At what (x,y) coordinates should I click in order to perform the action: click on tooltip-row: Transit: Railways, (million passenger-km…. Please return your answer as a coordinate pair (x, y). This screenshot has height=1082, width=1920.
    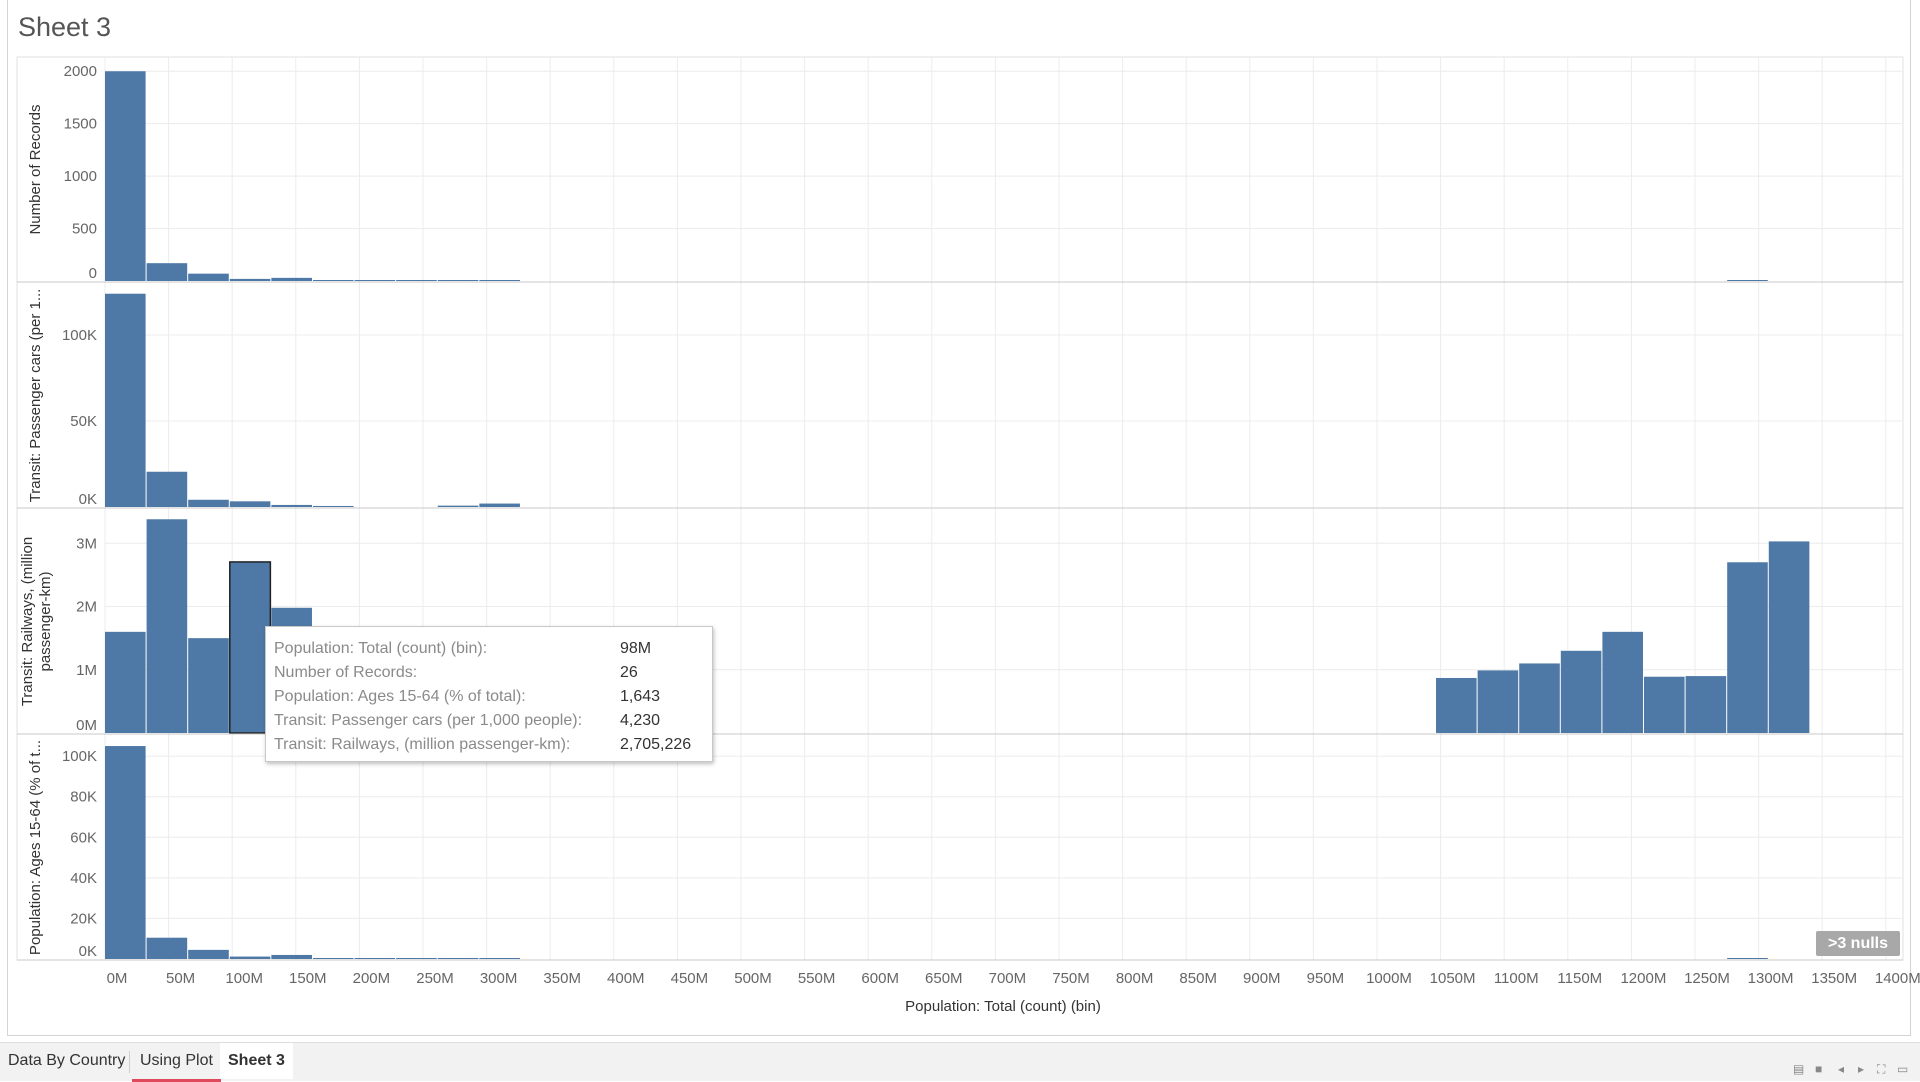
    Looking at the image, I should click on (489, 745).